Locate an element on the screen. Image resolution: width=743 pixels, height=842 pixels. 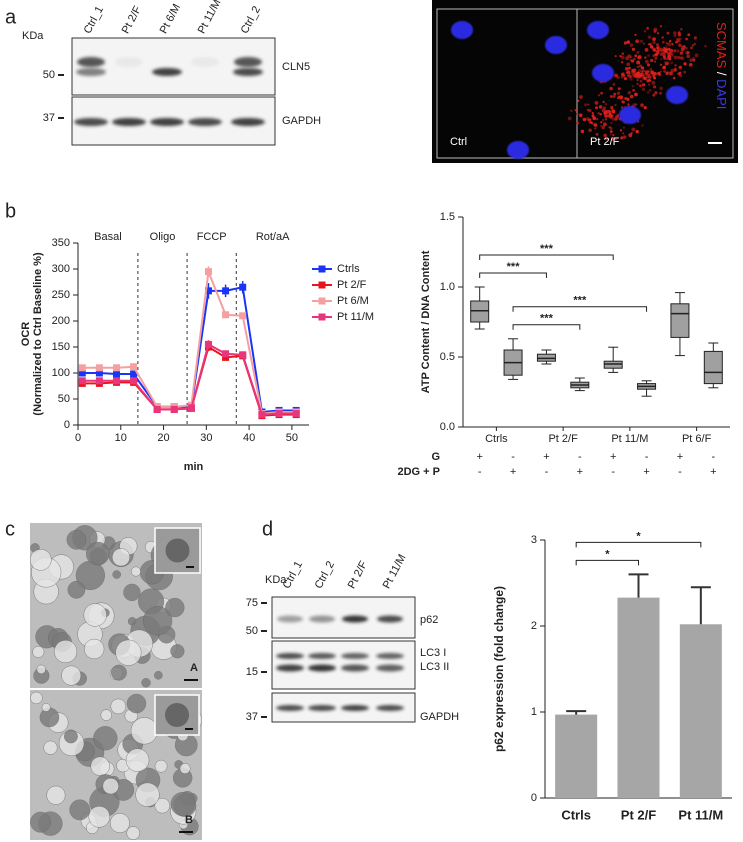
x-tick-label: Ctrls is located at coordinates (576, 814).